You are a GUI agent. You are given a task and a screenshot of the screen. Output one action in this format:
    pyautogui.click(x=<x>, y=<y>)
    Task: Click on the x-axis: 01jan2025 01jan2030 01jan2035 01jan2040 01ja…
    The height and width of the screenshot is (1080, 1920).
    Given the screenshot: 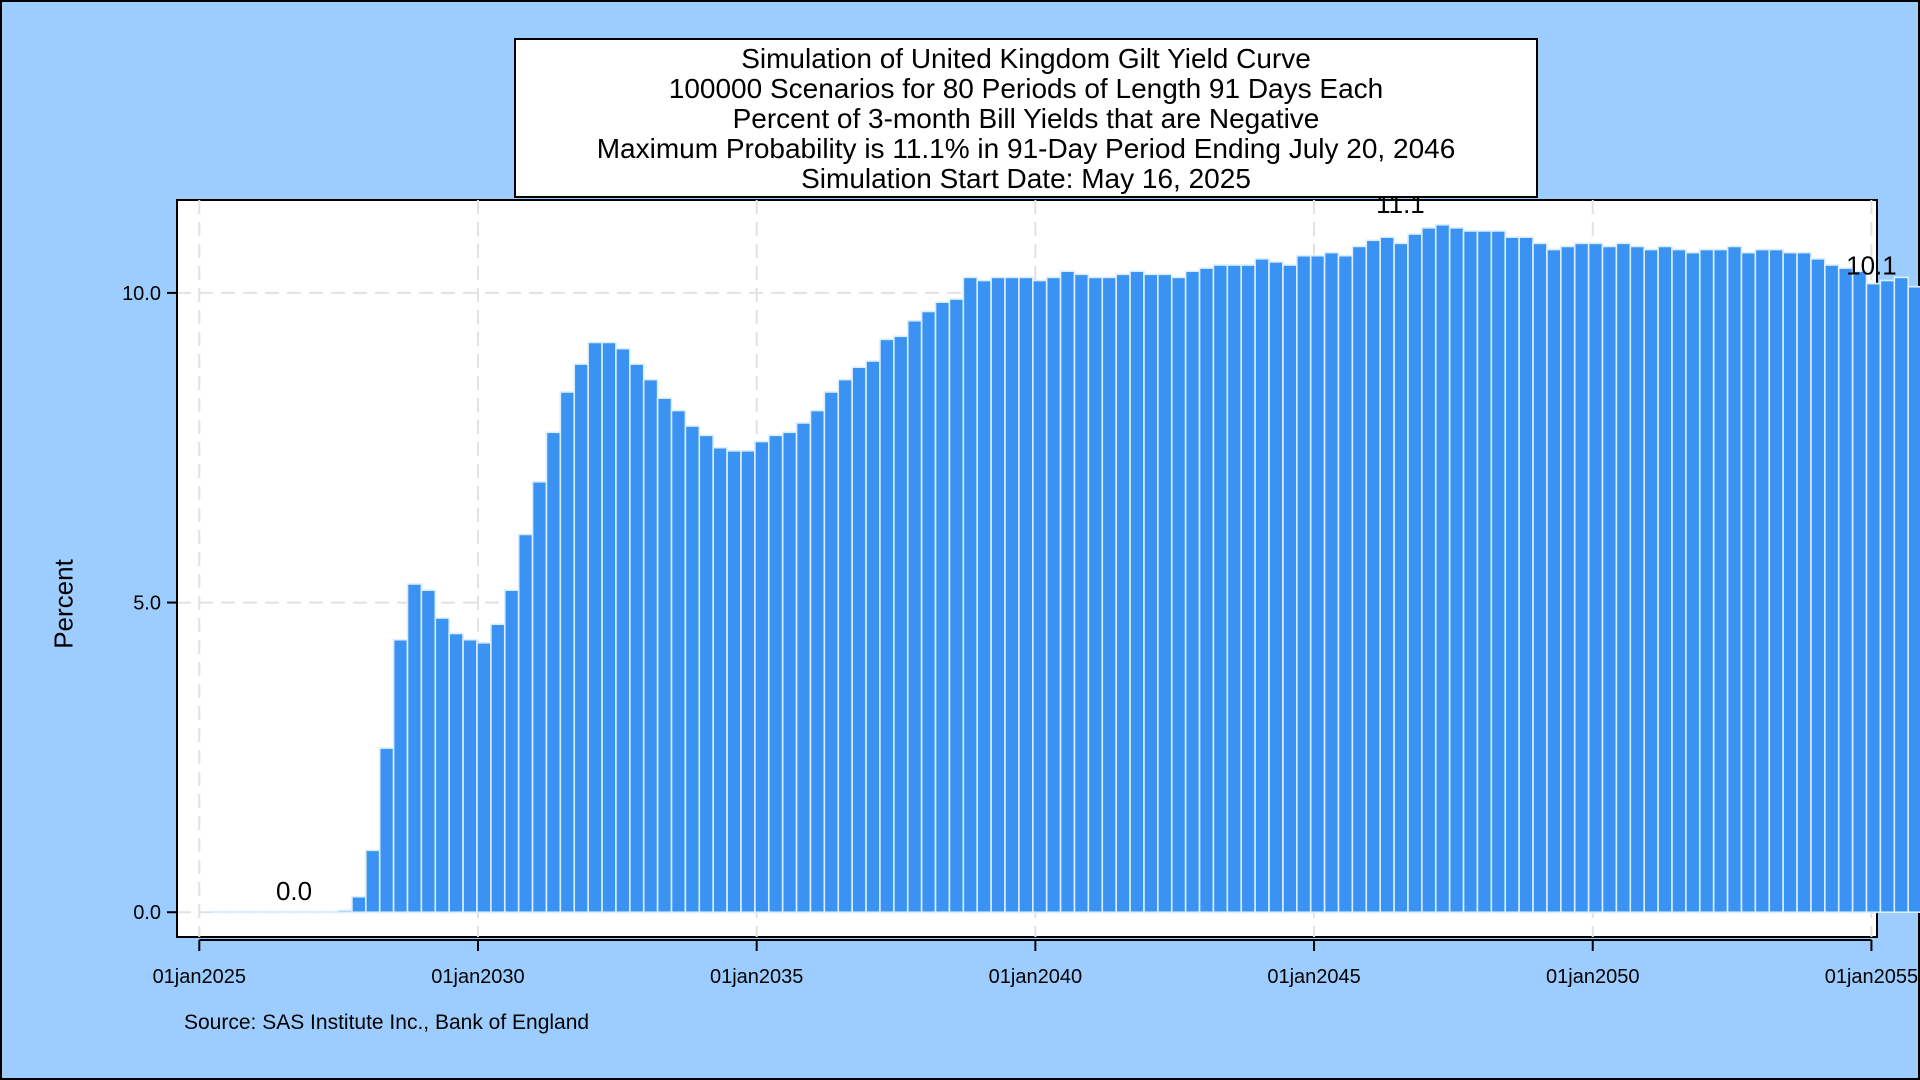 What is the action you would take?
    pyautogui.click(x=1035, y=963)
    